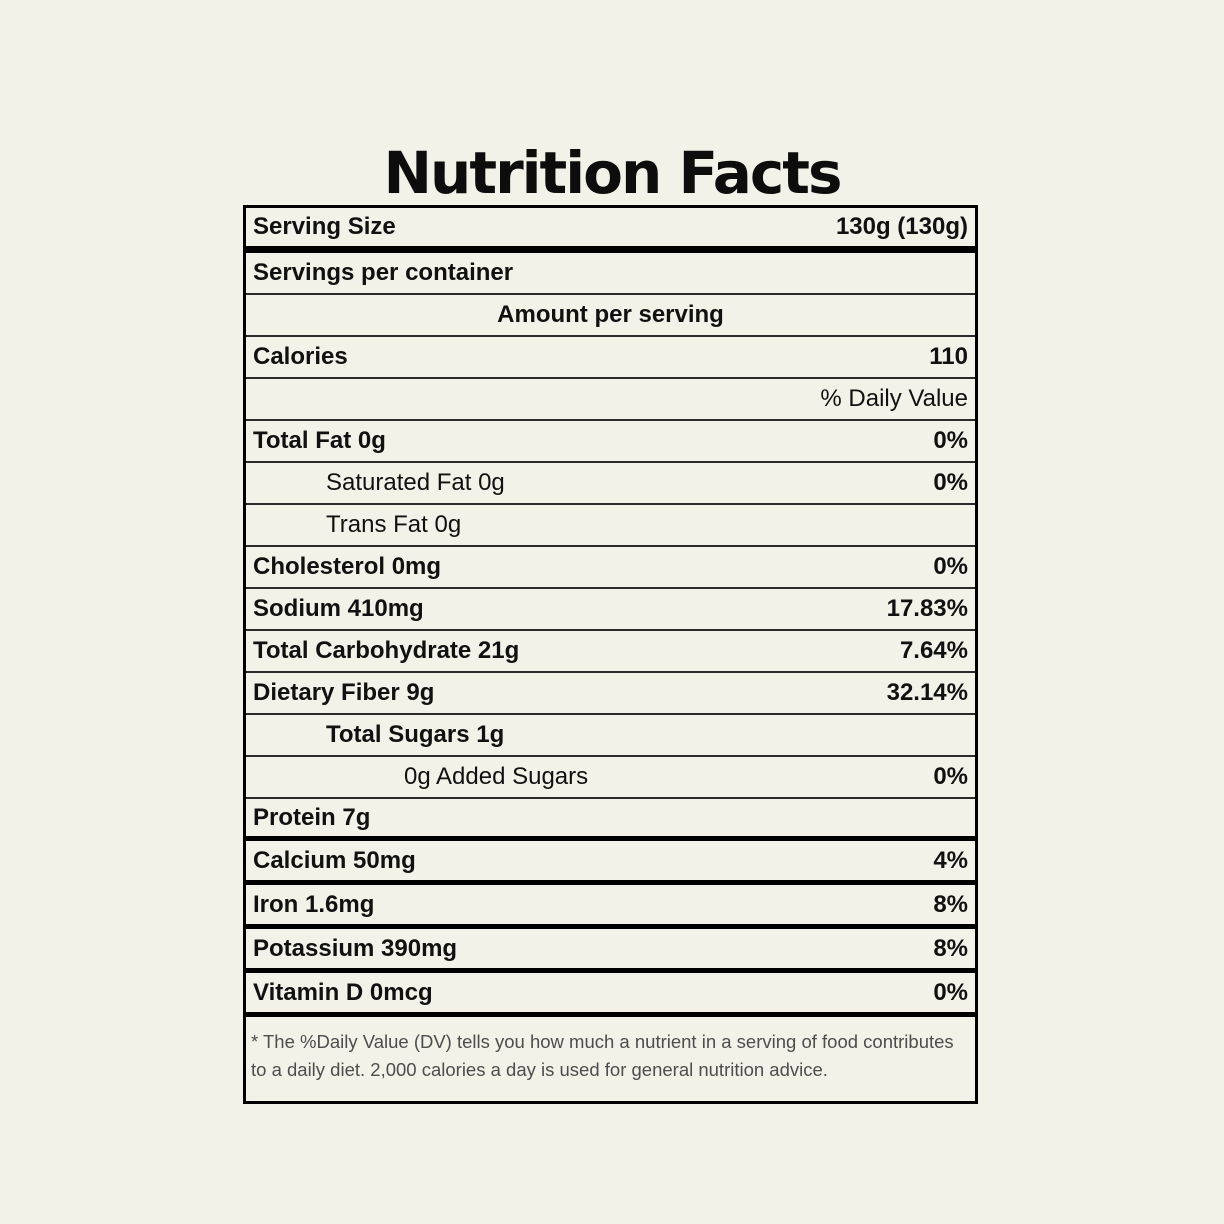 Image resolution: width=1224 pixels, height=1224 pixels. What do you see at coordinates (343, 992) in the screenshot?
I see `vitamin-d-label: Vitamin D 0mcg` at bounding box center [343, 992].